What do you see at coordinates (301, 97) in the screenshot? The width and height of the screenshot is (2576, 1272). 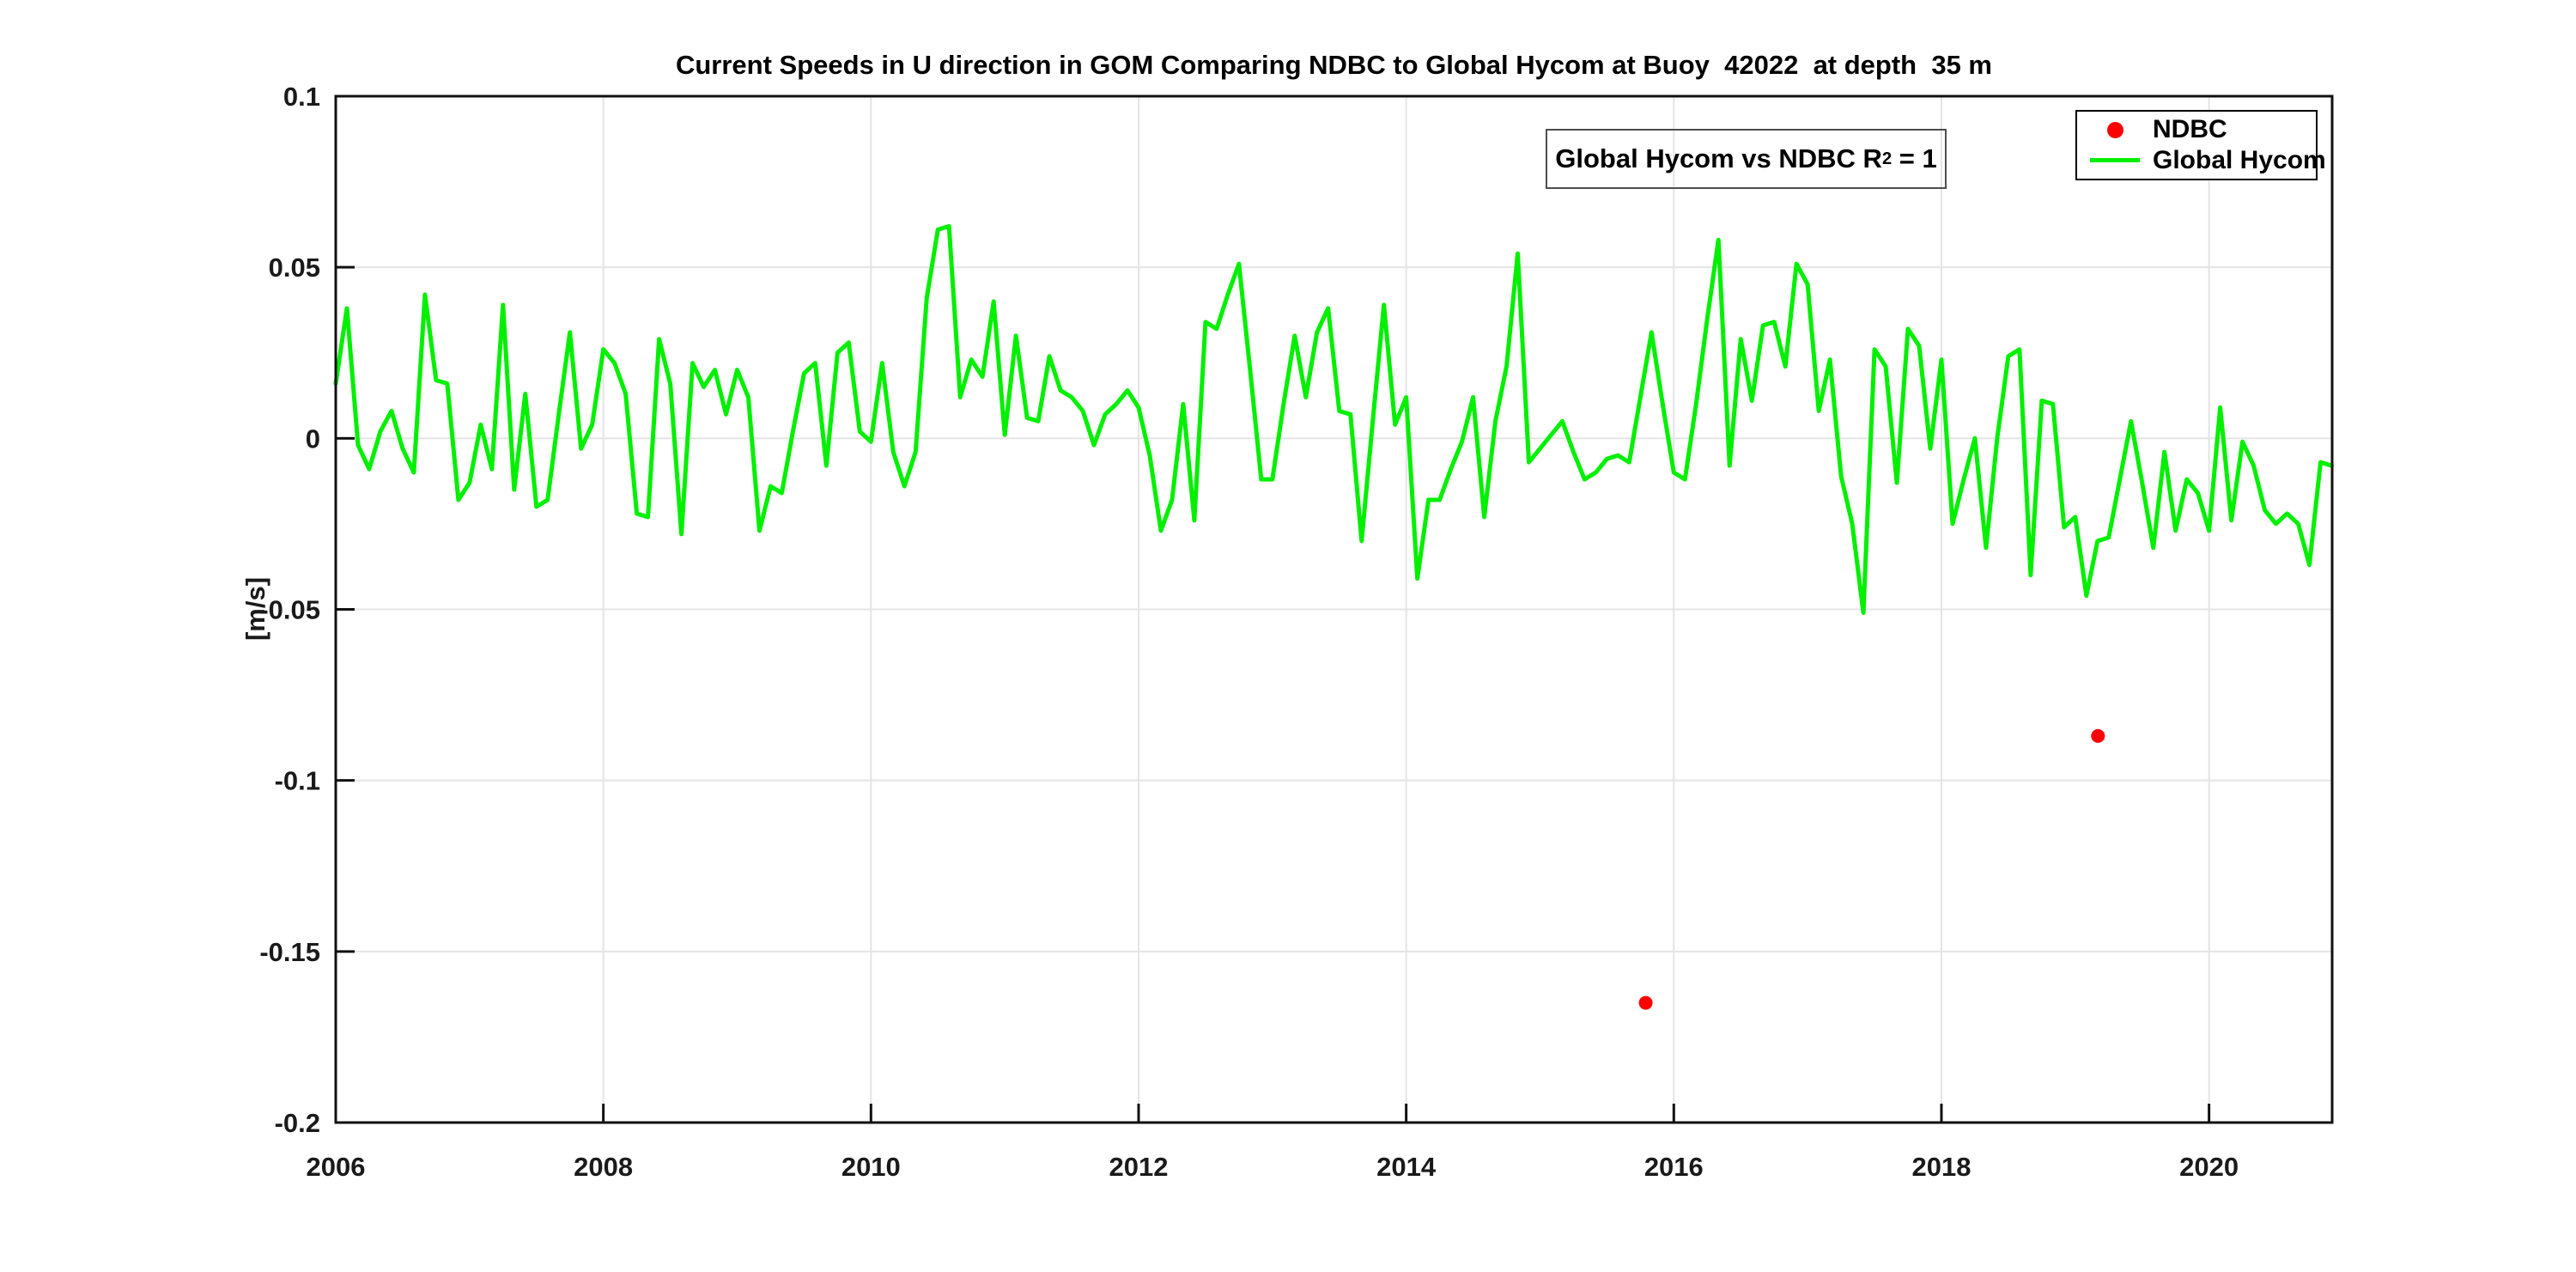 I see `y-tick-label: 0.1` at bounding box center [301, 97].